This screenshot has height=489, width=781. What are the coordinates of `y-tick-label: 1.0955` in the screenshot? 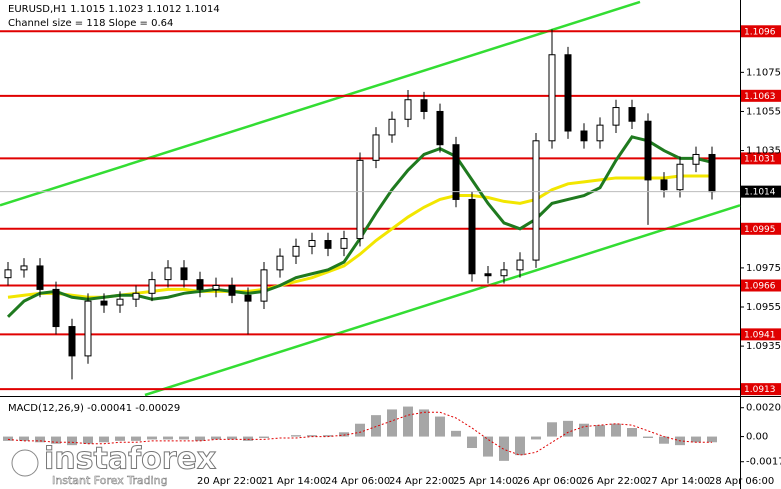 It's located at (763, 307).